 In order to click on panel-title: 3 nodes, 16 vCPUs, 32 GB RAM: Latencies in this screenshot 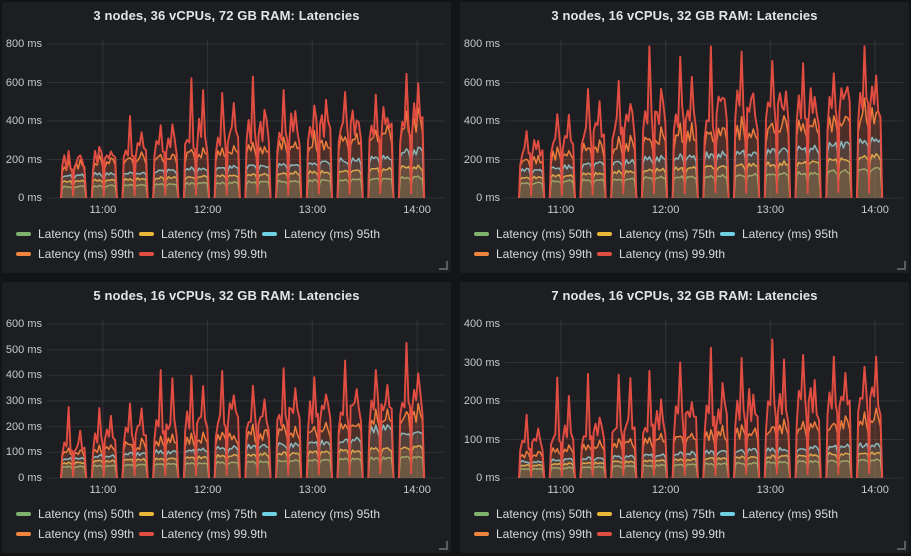, I will do `click(684, 15)`.